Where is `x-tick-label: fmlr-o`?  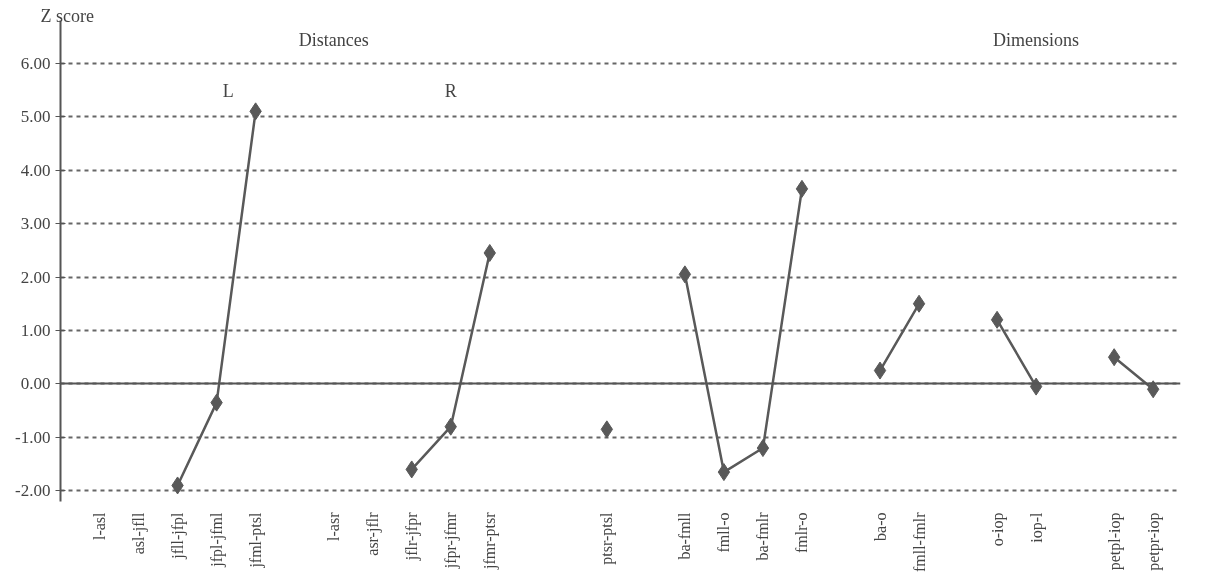 x-tick-label: fmlr-o is located at coordinates (802, 533).